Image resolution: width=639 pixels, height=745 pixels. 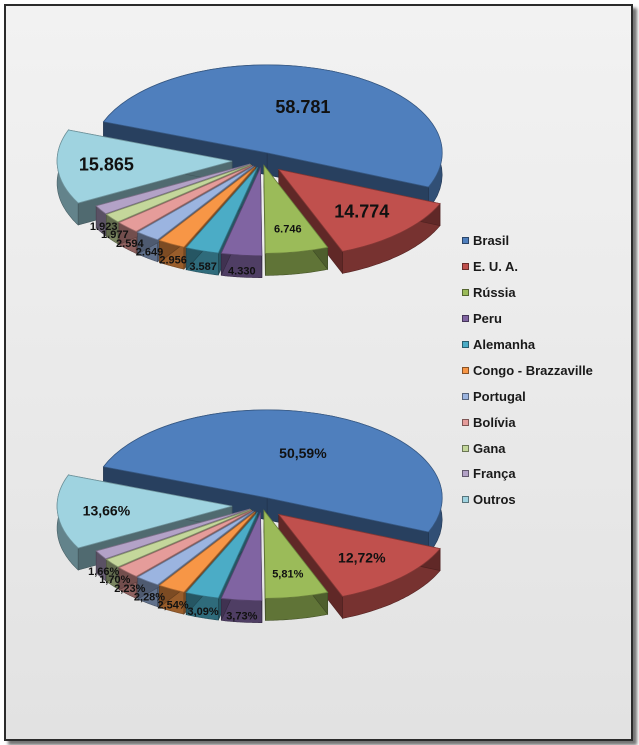 I want to click on legend-label: Portugal, so click(x=499, y=396).